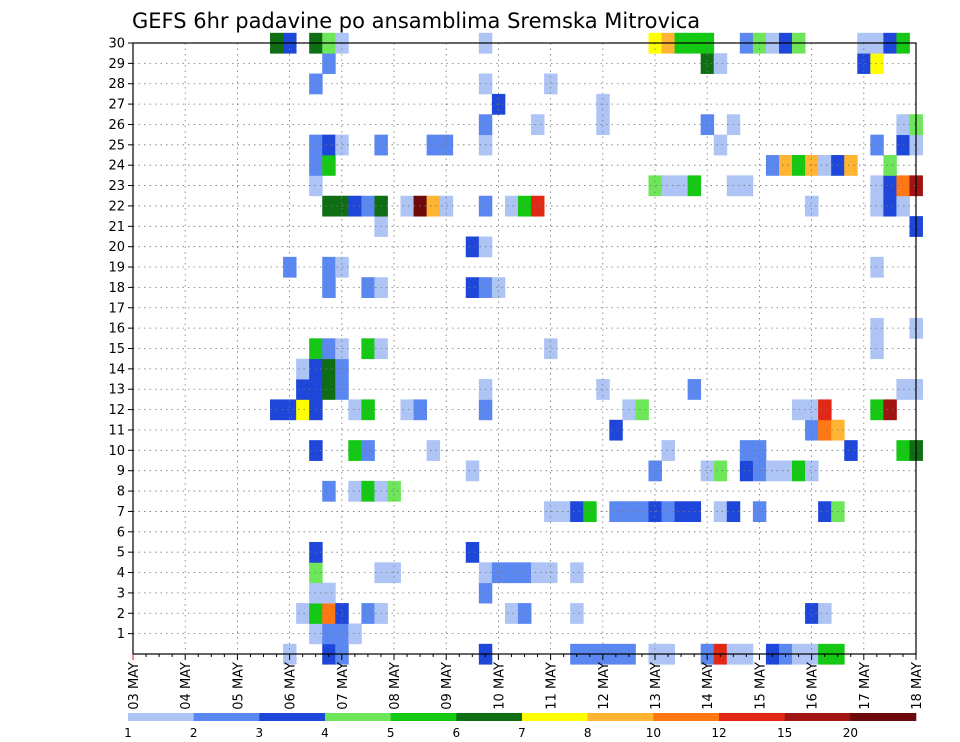  What do you see at coordinates (134, 686) in the screenshot?
I see `x-tick-label: 03 MAY` at bounding box center [134, 686].